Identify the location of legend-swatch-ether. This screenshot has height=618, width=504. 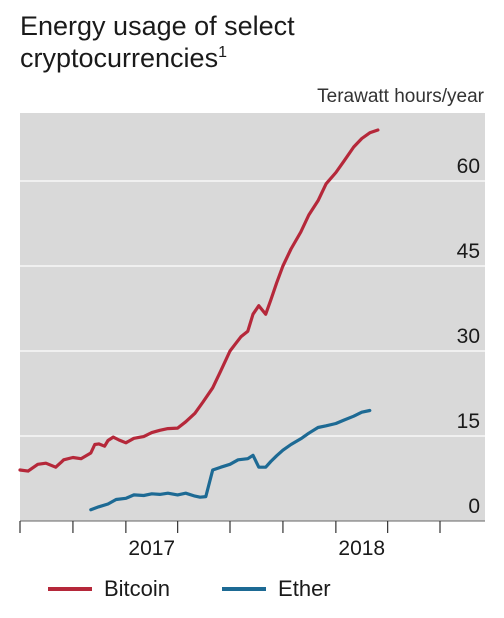
(244, 589).